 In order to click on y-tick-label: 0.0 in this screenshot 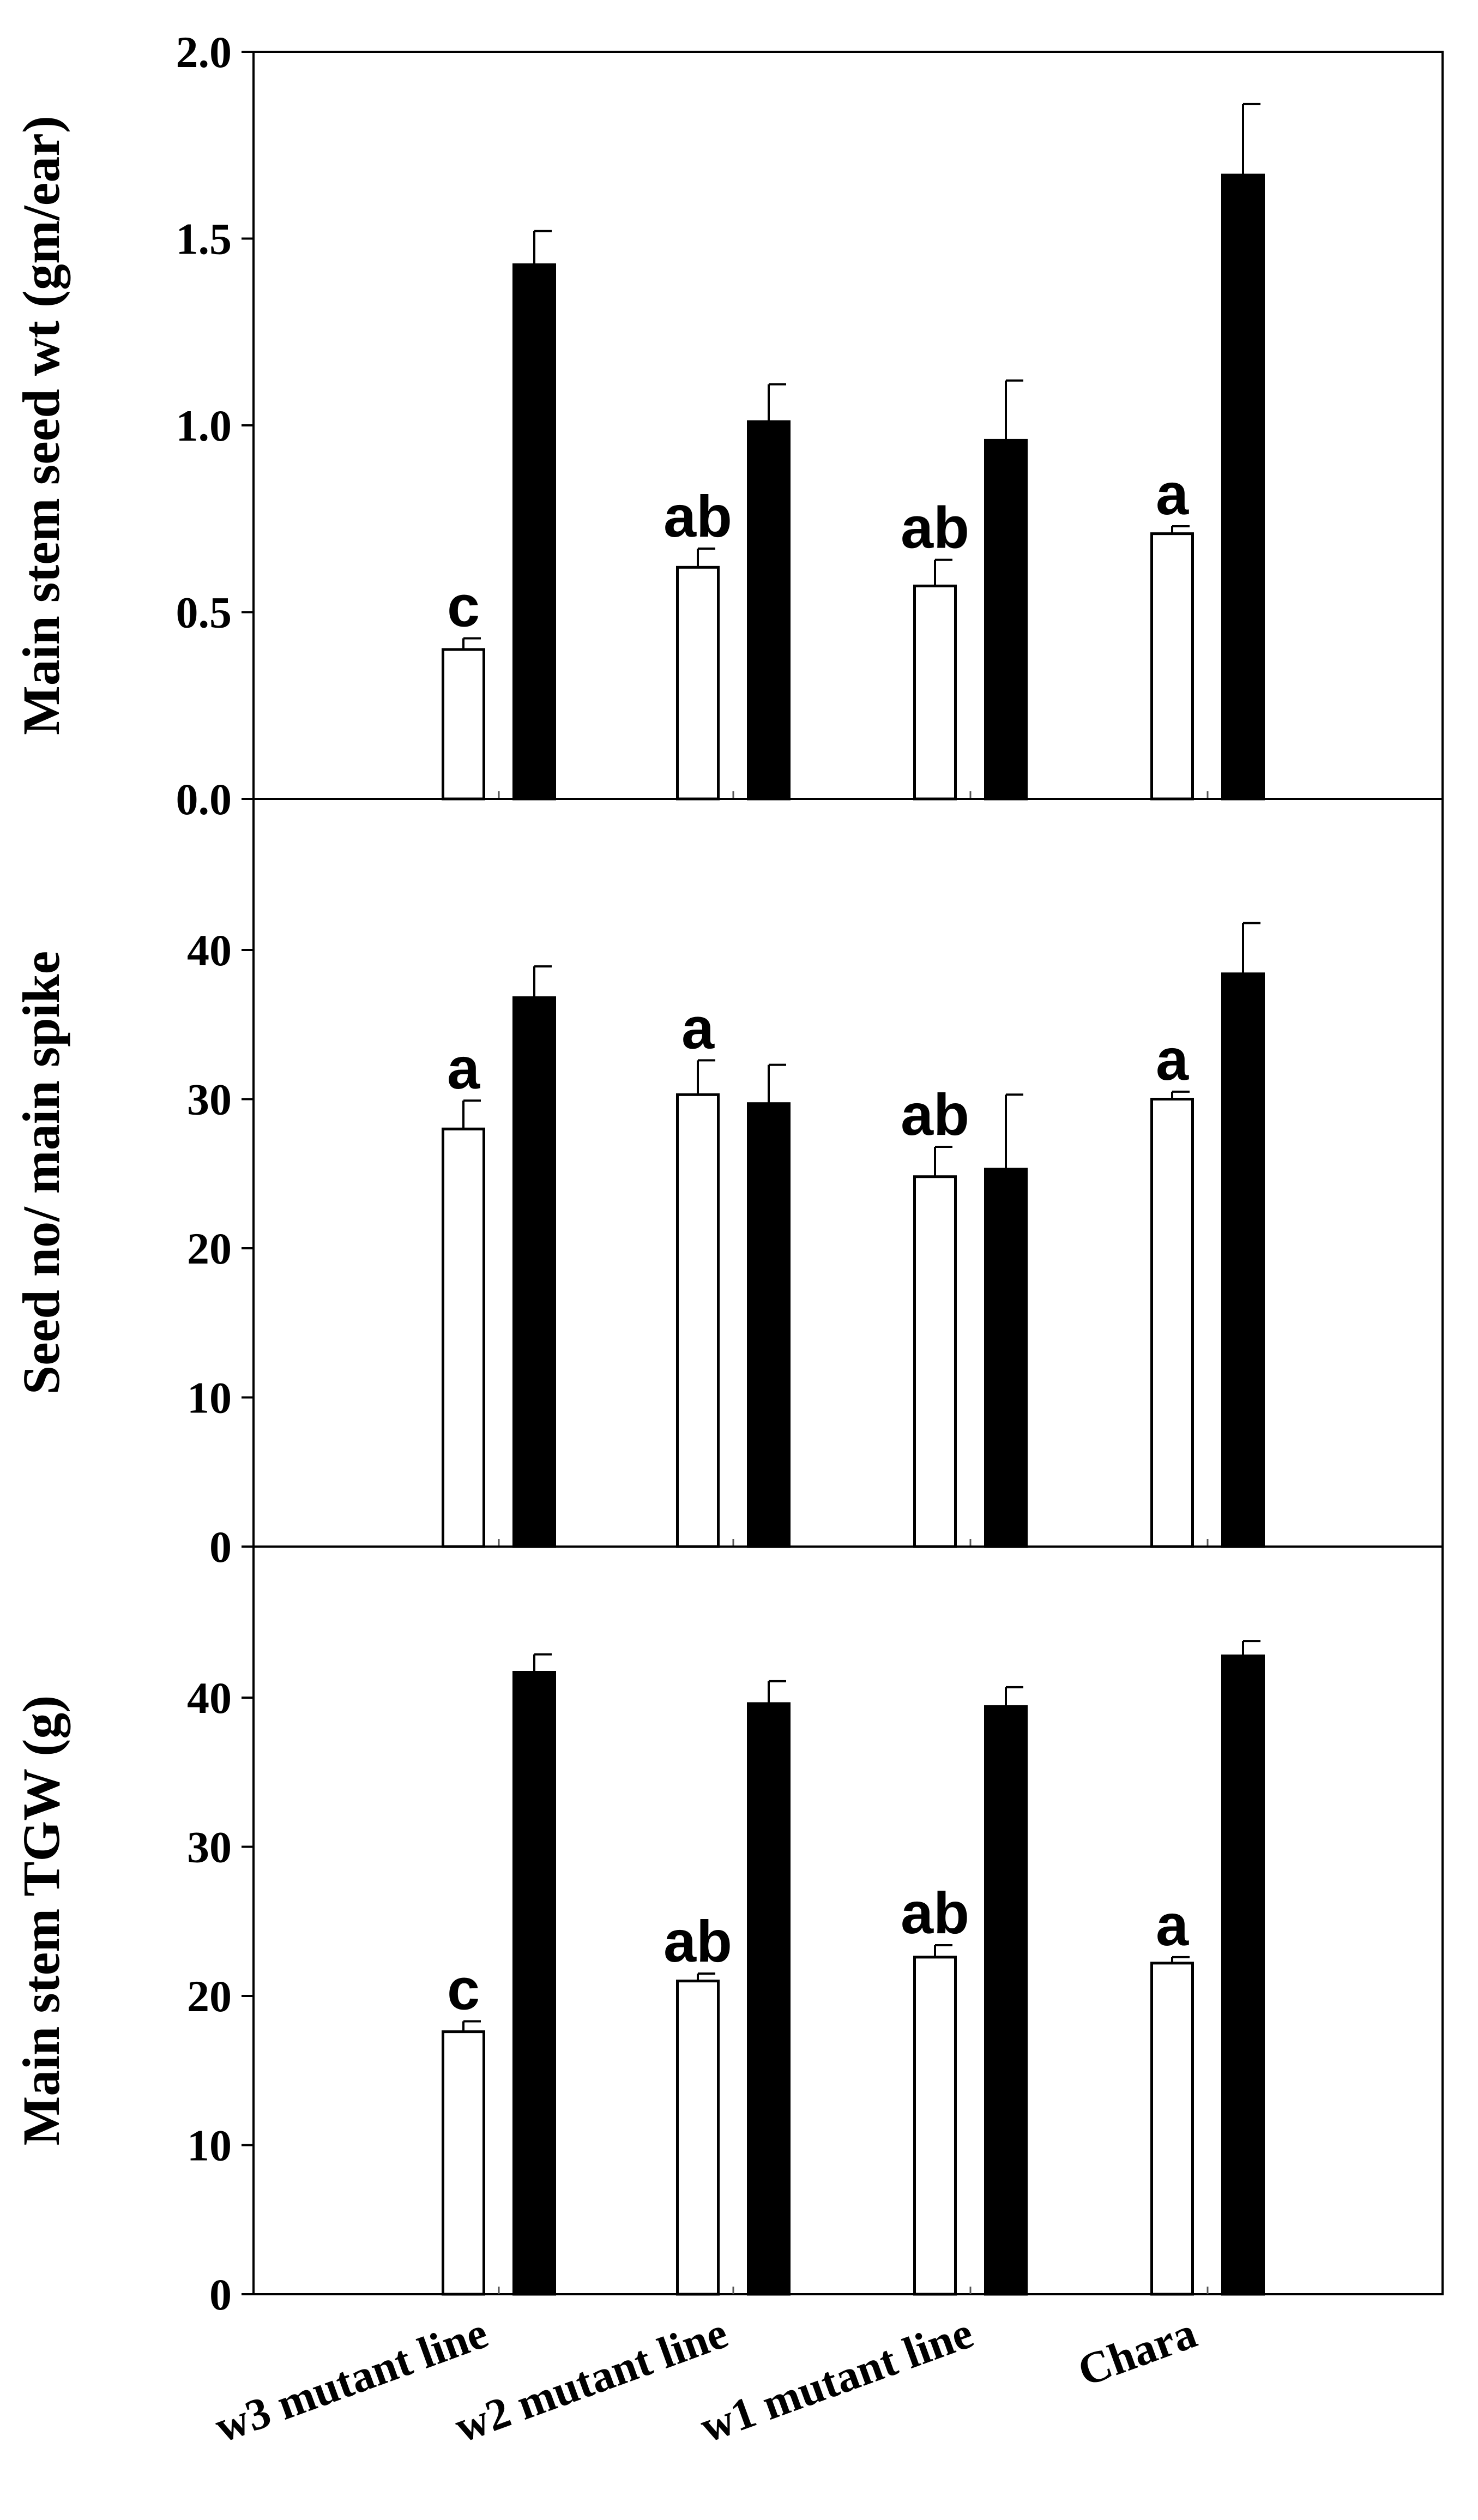, I will do `click(204, 799)`.